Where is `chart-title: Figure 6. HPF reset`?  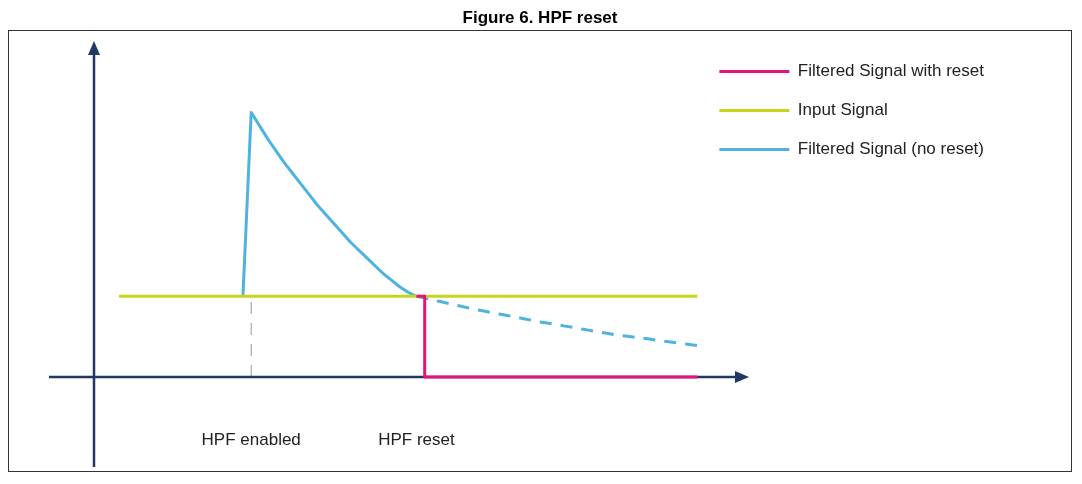
chart-title: Figure 6. HPF reset is located at coordinates (540, 18).